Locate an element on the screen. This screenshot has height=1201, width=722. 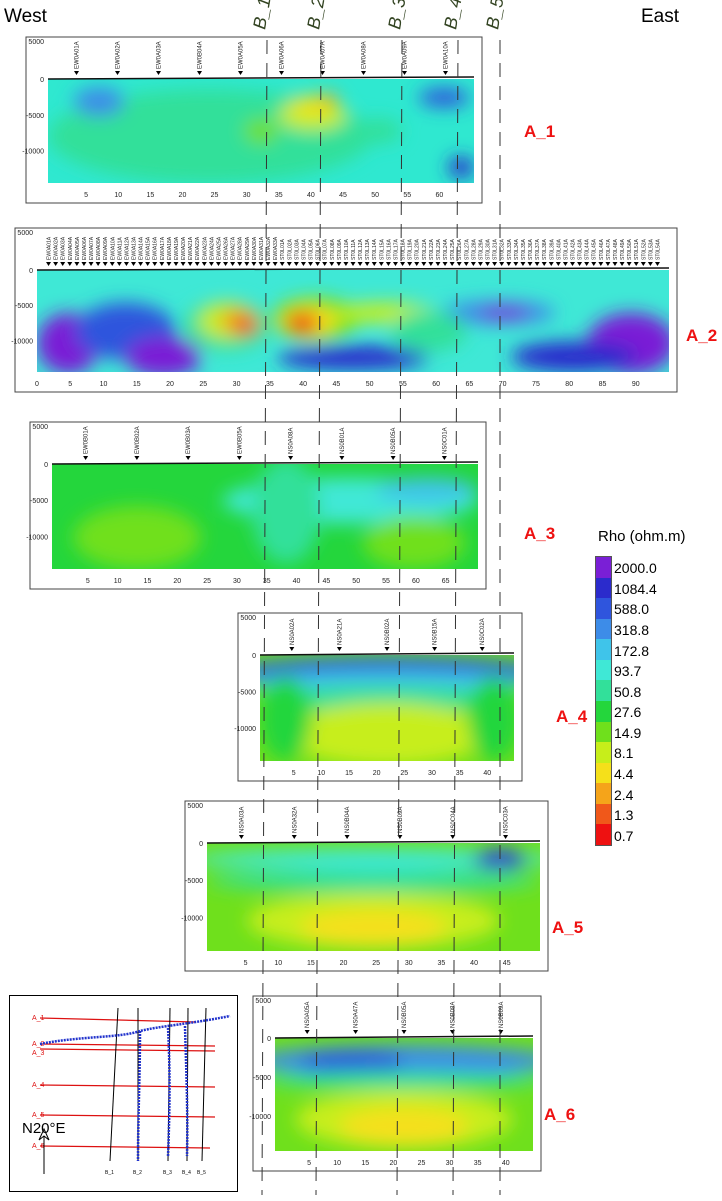
east-label: East is located at coordinates (660, 16).